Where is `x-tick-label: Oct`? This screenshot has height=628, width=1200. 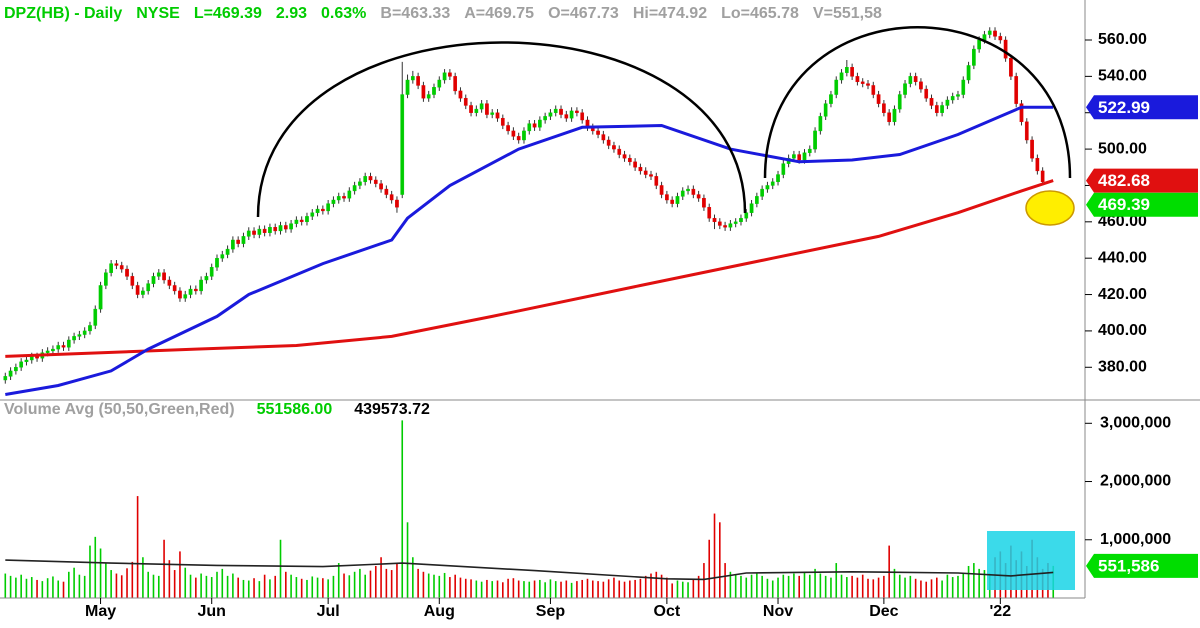 x-tick-label: Oct is located at coordinates (667, 611).